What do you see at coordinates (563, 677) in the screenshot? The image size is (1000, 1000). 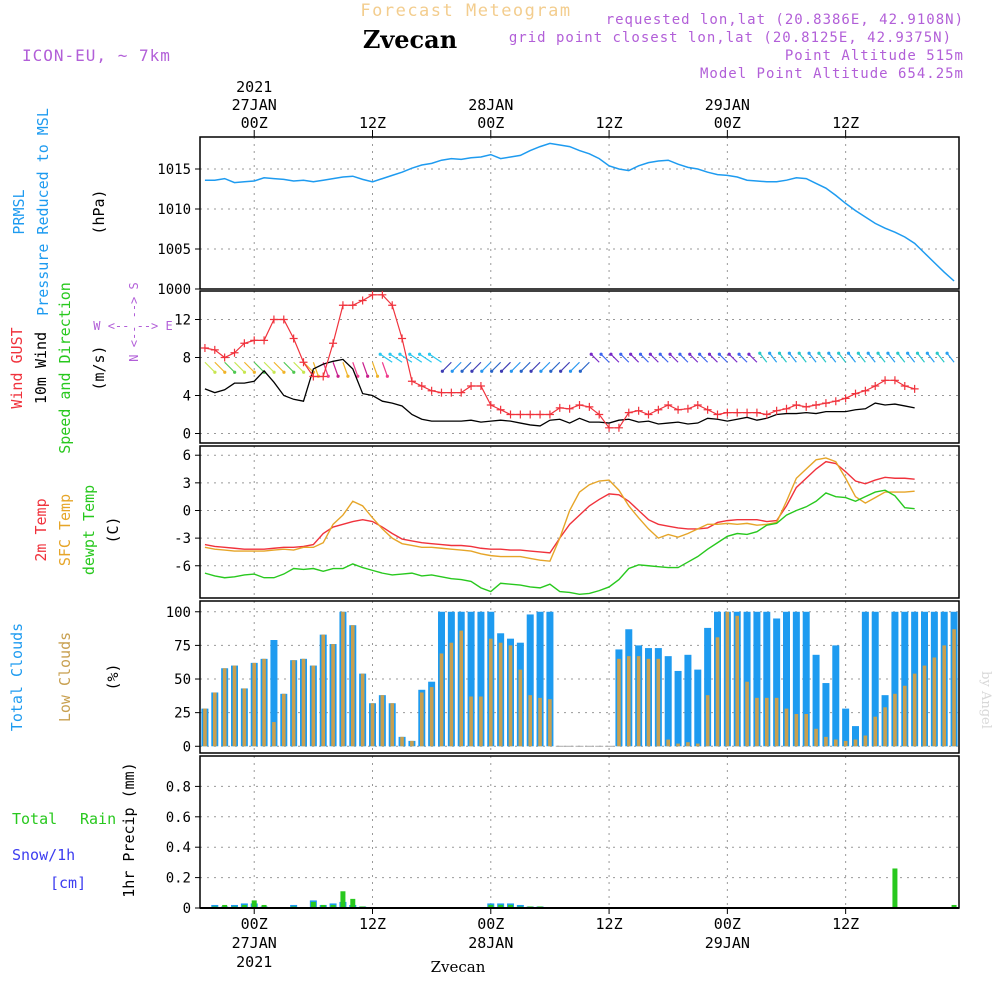 I see `clouds-panel: 0 25 50 75 100` at bounding box center [563, 677].